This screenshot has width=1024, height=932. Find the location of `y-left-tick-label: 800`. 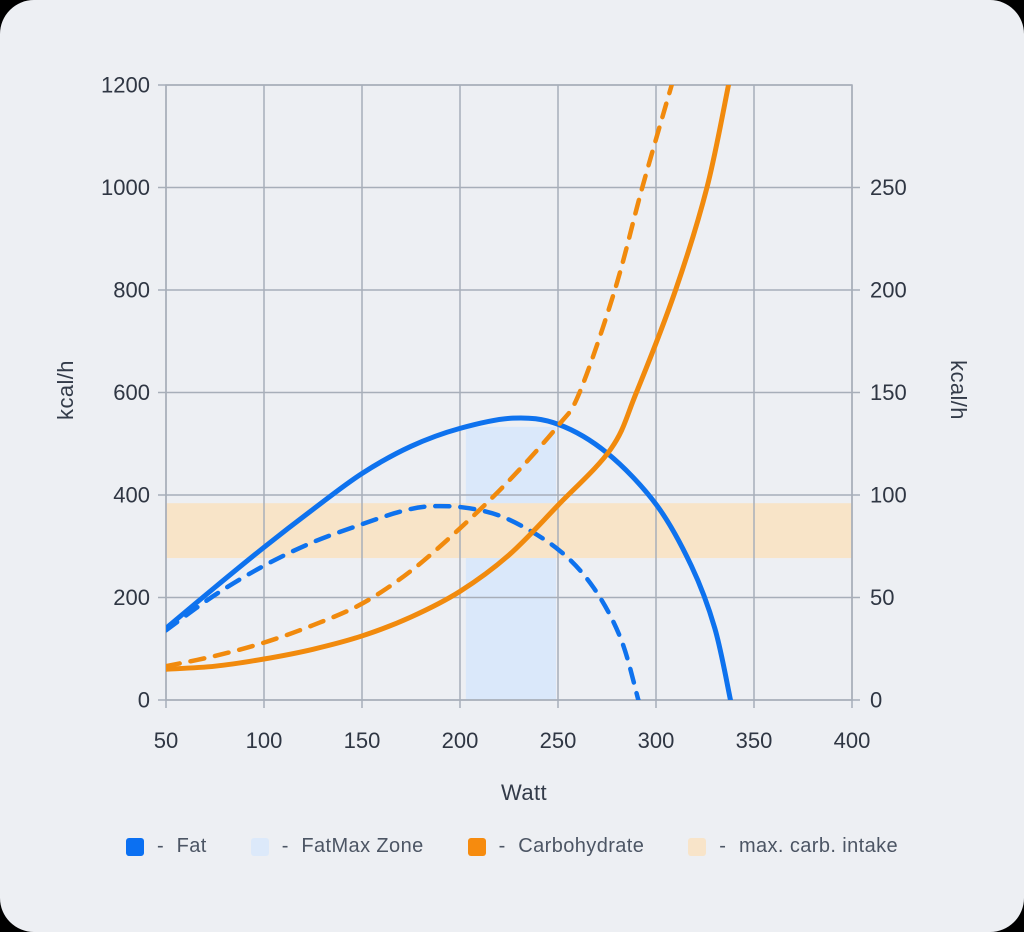

y-left-tick-label: 800 is located at coordinates (131, 290).